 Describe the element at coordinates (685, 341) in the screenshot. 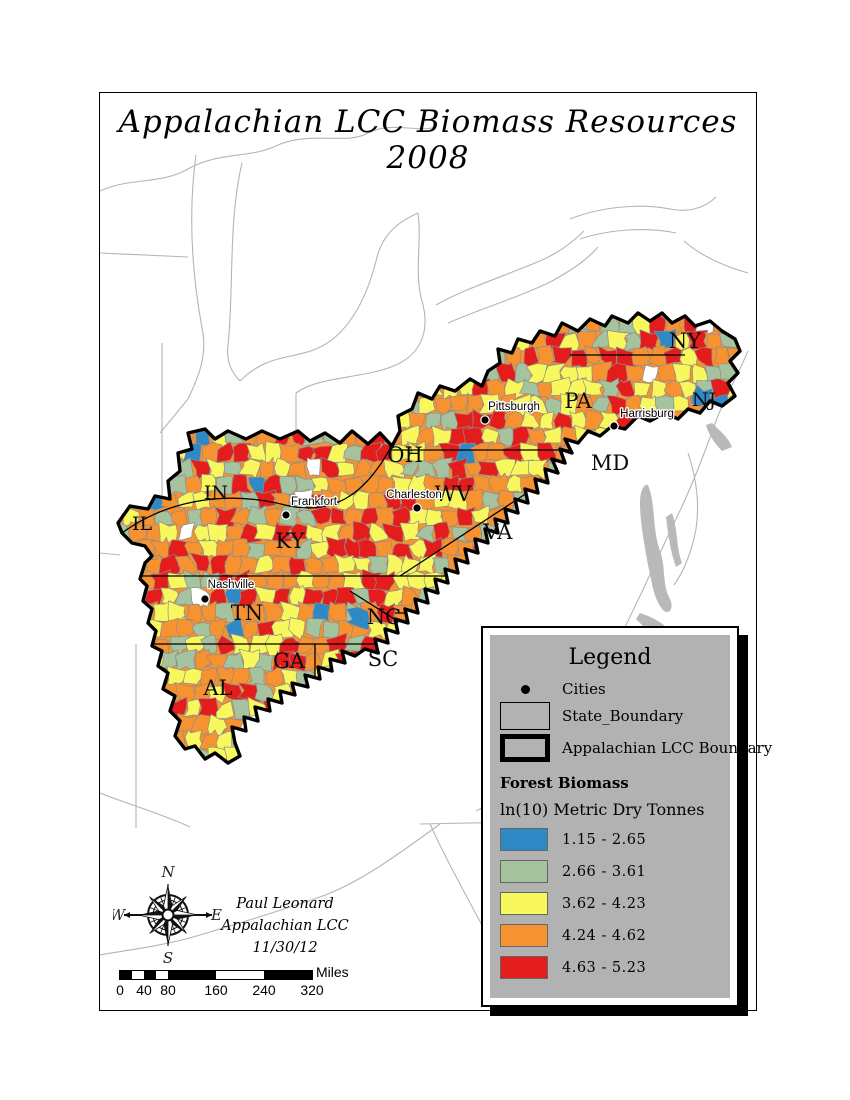

I see `state-label-ny: NY` at that location.